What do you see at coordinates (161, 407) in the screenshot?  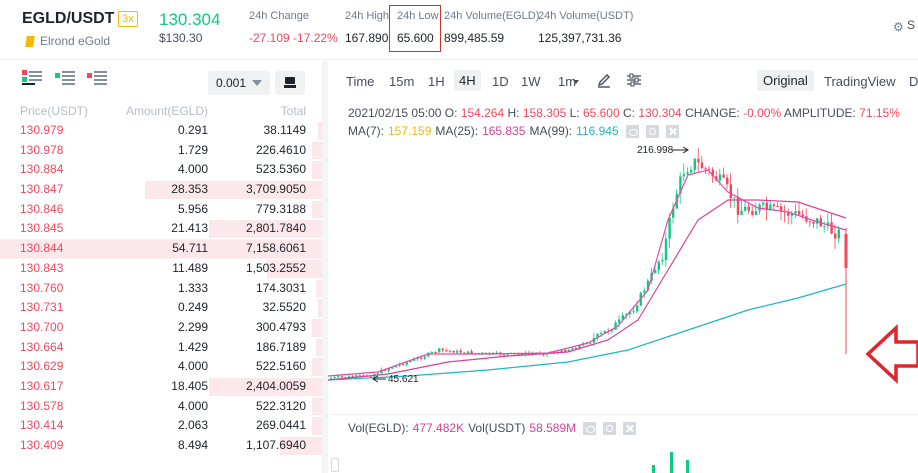 I see `order-row: 130.578 4.000 522.3120` at bounding box center [161, 407].